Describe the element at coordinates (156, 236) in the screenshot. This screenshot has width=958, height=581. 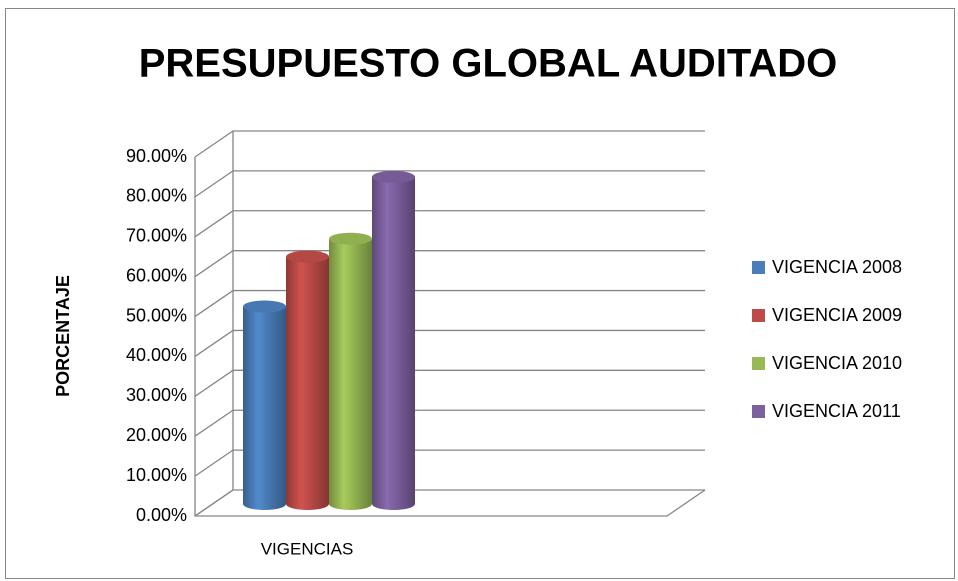
I see `y-tick-label: 70.00%` at that location.